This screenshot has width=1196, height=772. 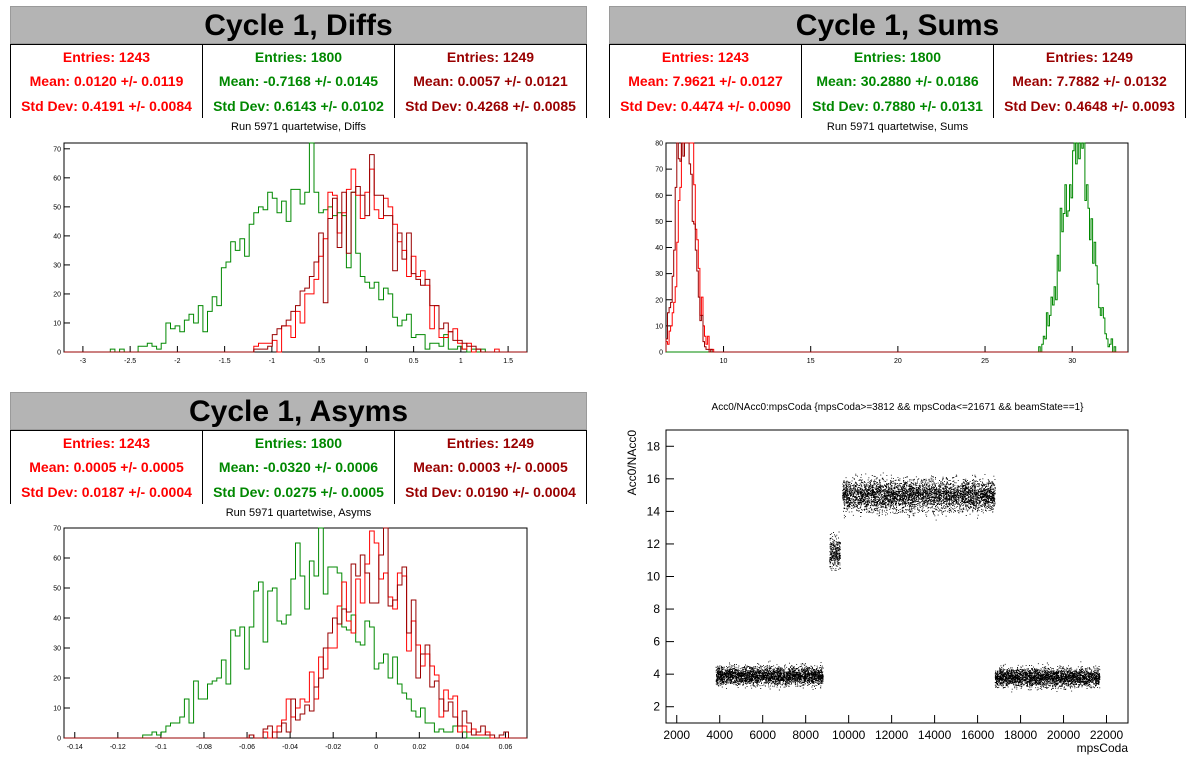 What do you see at coordinates (319, 361) in the screenshot?
I see `x-tick-label: -0.5` at bounding box center [319, 361].